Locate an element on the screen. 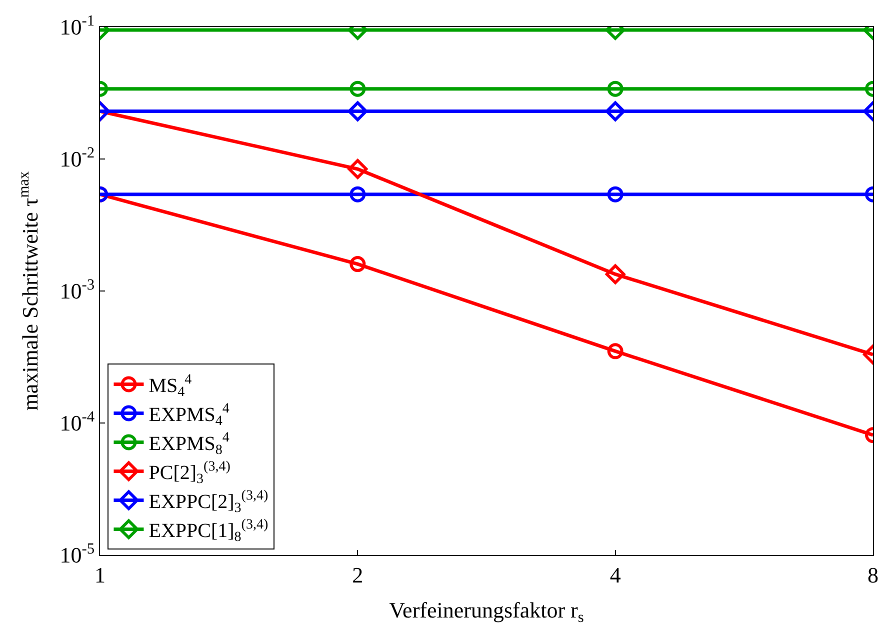  y-tick-label: 10$^{-3}$ is located at coordinates (77, 290).